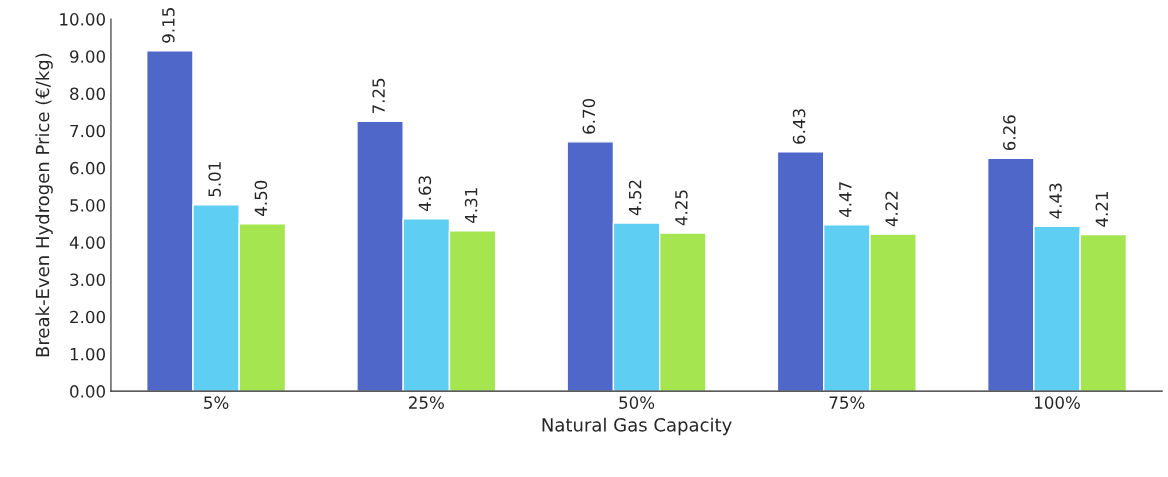 This screenshot has width=1168, height=477. What do you see at coordinates (635, 198) in the screenshot?
I see `data-label: 4.52` at bounding box center [635, 198].